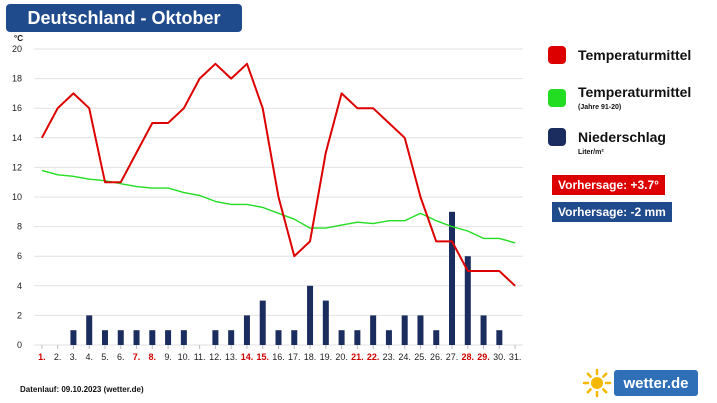  I want to click on x-tick-label: 14., so click(247, 357).